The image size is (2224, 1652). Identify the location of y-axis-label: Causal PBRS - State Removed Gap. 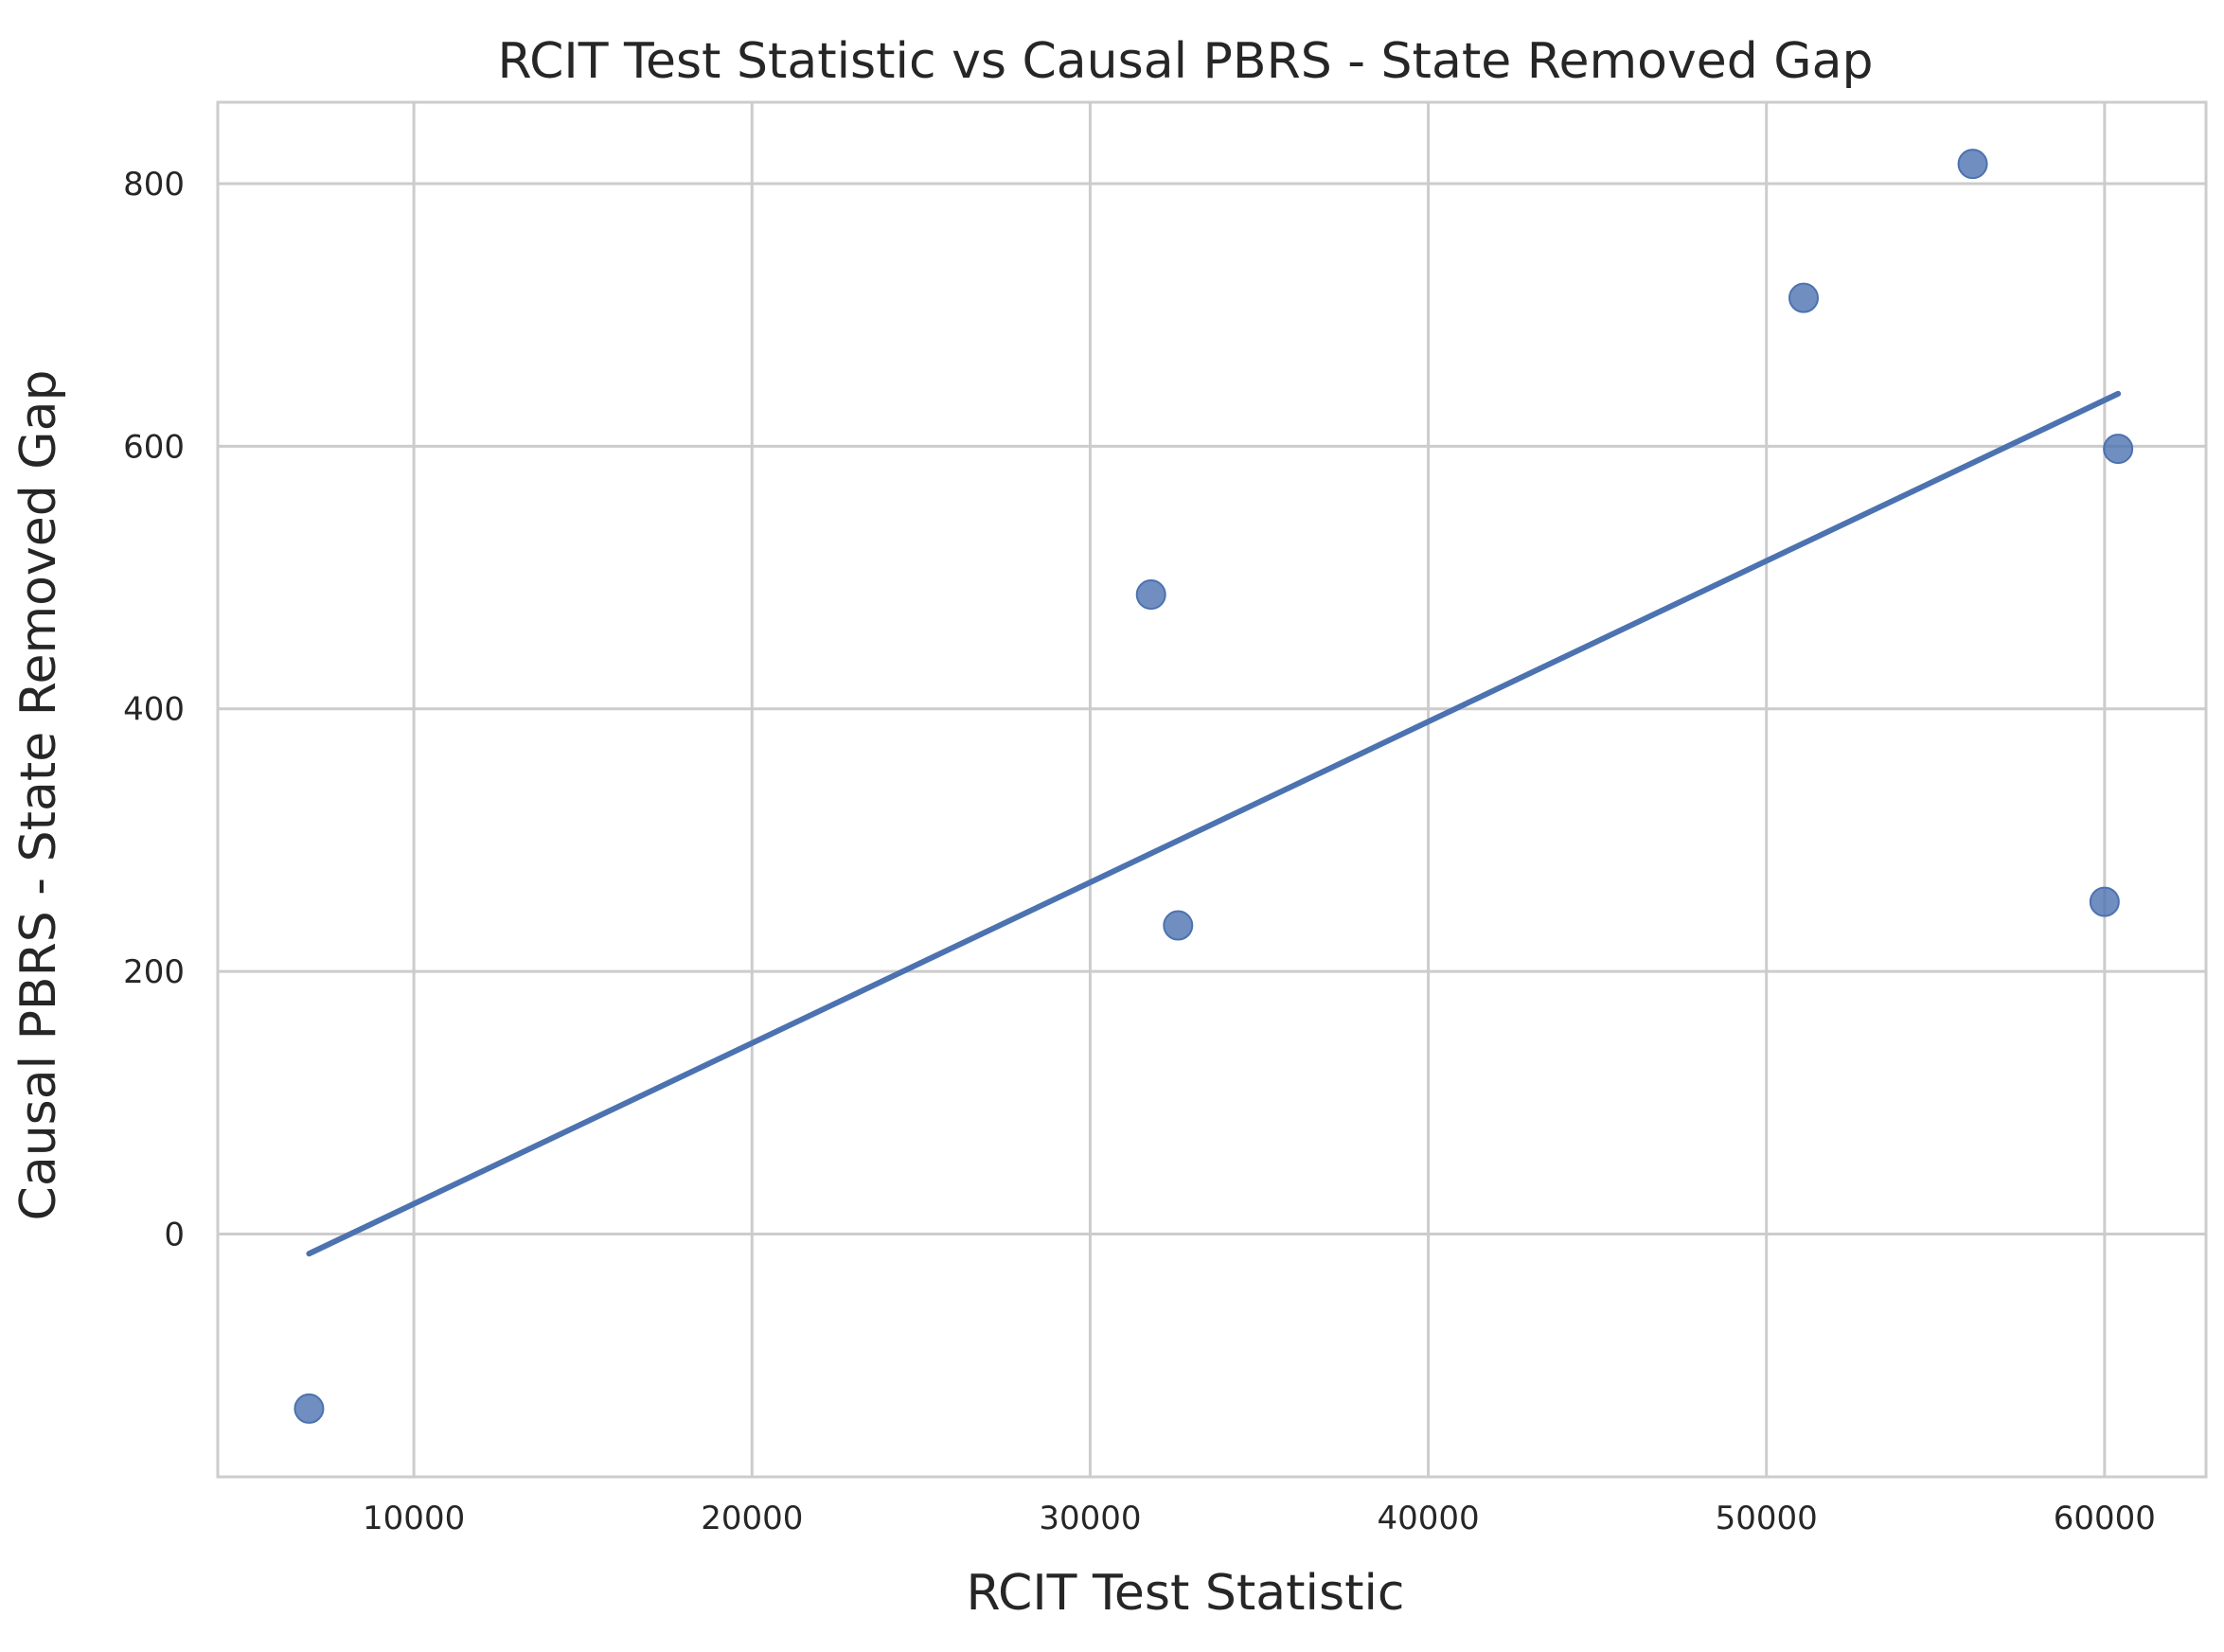
(38, 795).